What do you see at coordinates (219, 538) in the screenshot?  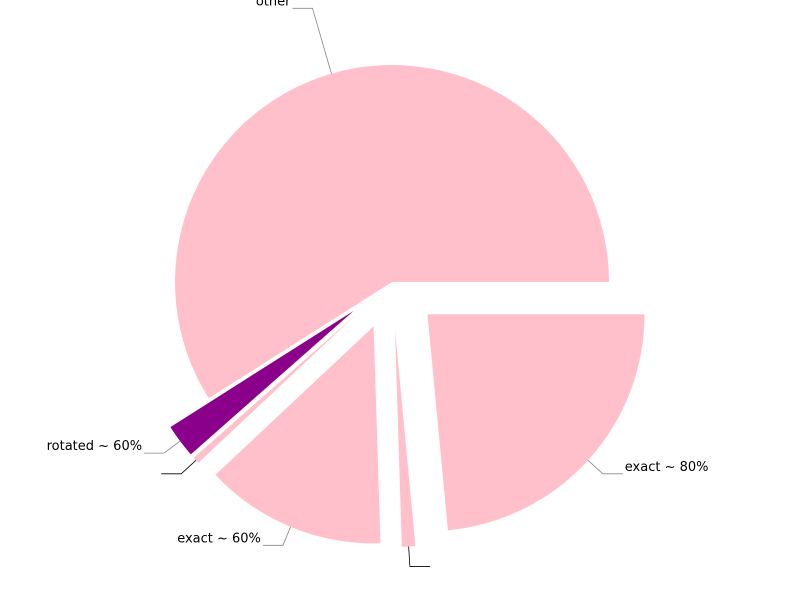 I see `pie-label-2: exact ~ 60%` at bounding box center [219, 538].